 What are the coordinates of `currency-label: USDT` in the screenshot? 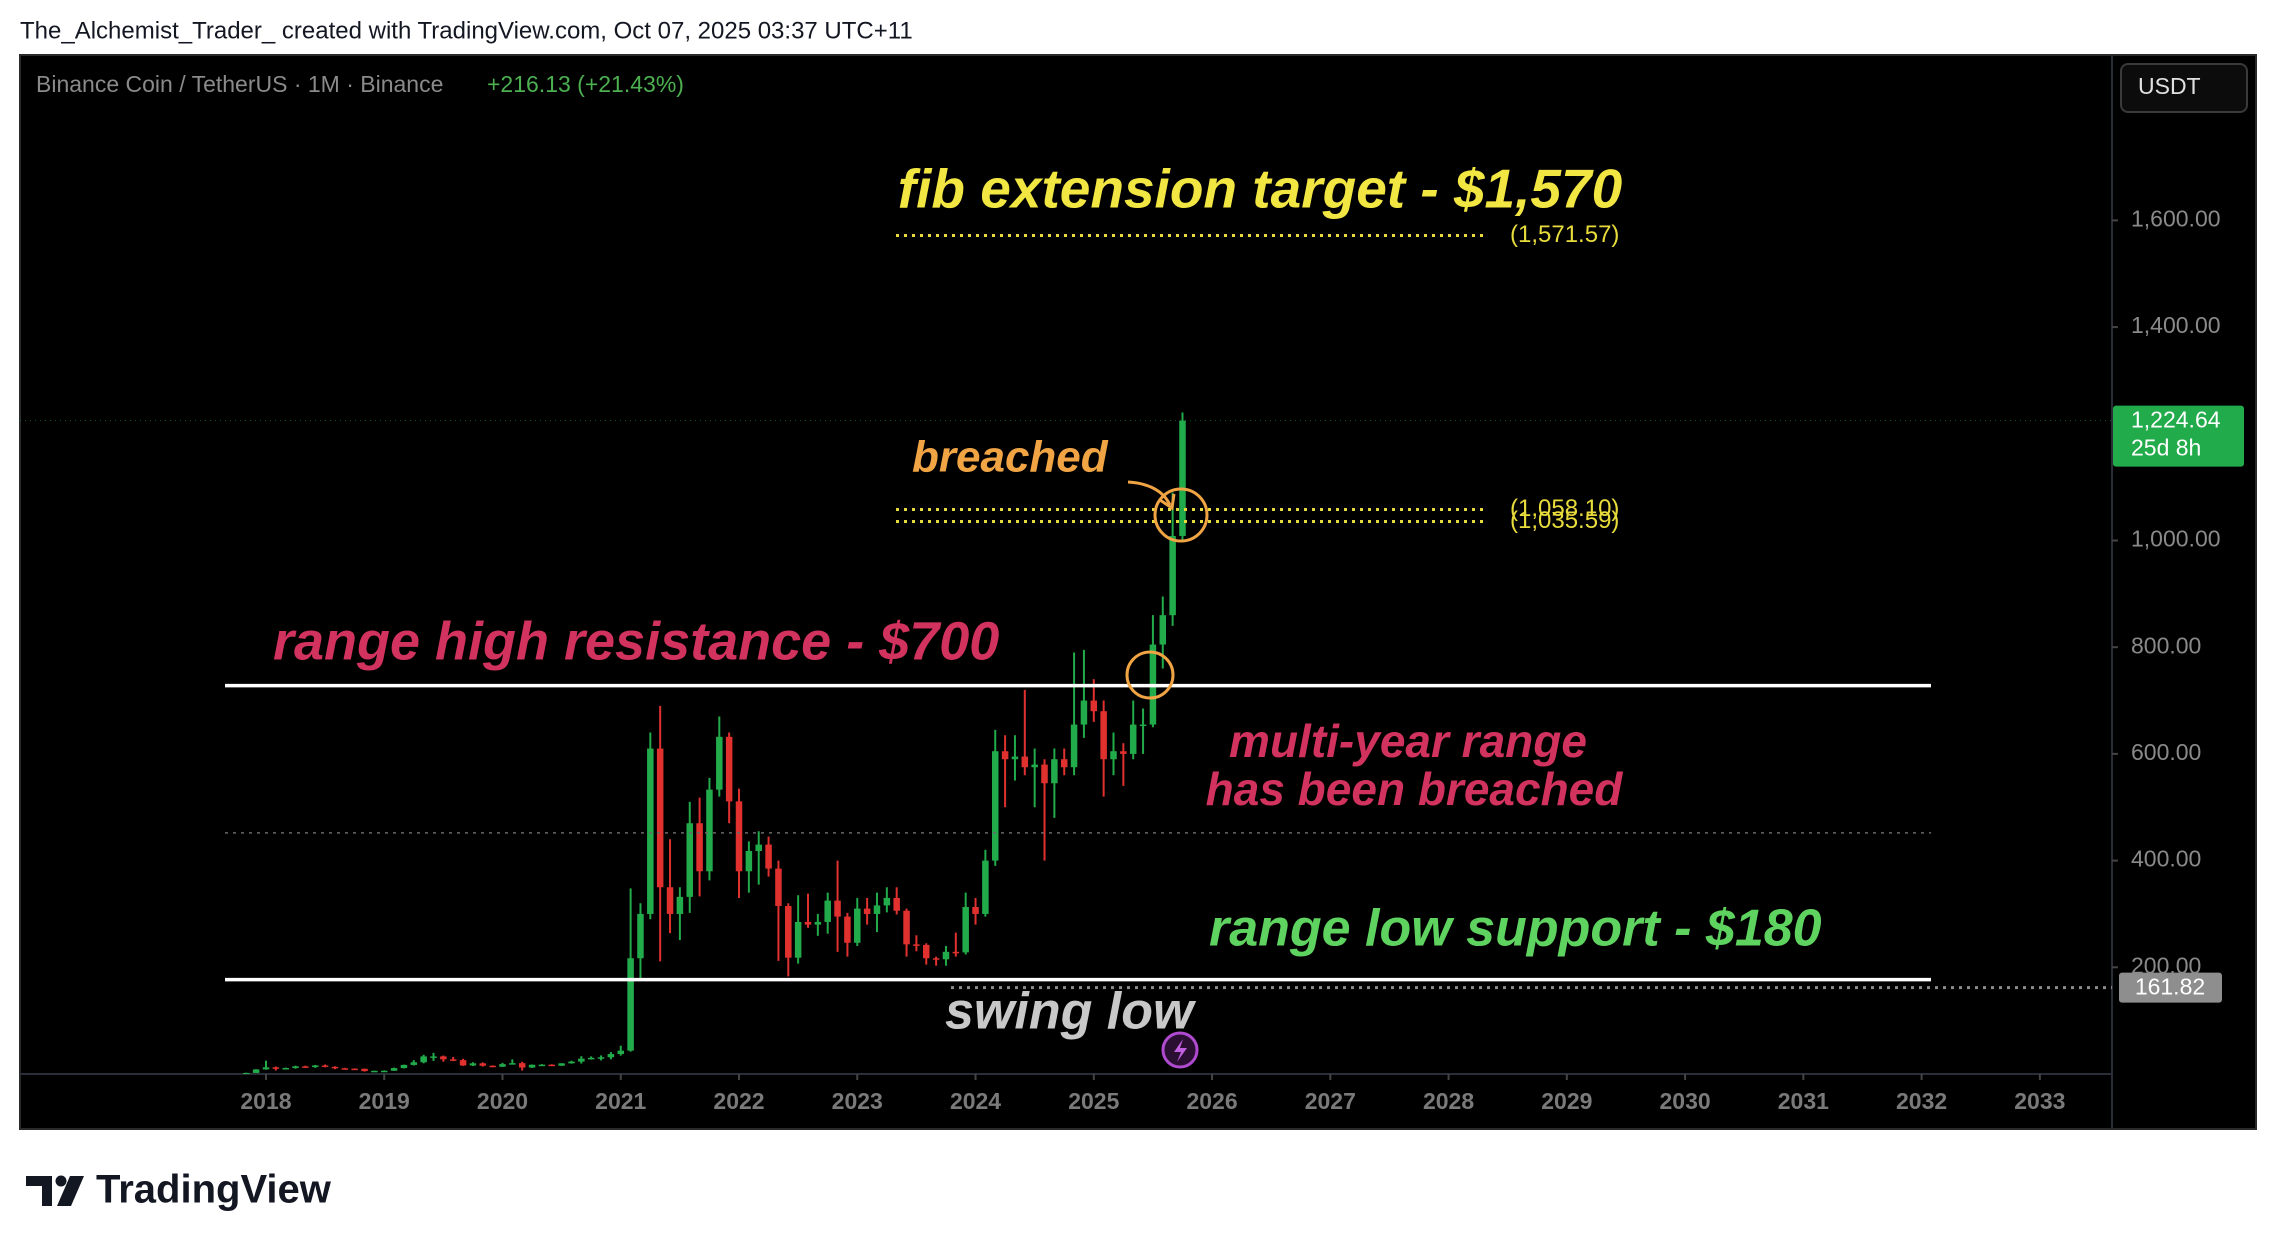 It's located at (2169, 86).